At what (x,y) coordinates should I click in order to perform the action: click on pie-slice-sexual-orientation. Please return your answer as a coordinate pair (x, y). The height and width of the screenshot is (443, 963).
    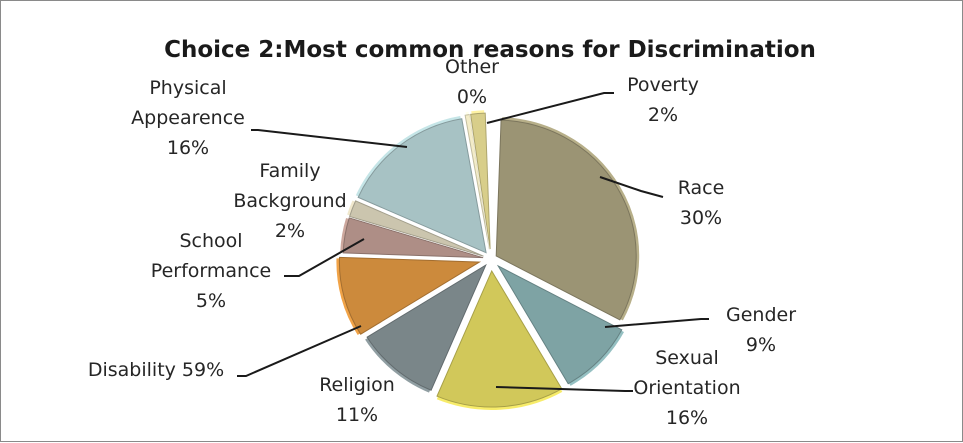
    Looking at the image, I should click on (499, 338).